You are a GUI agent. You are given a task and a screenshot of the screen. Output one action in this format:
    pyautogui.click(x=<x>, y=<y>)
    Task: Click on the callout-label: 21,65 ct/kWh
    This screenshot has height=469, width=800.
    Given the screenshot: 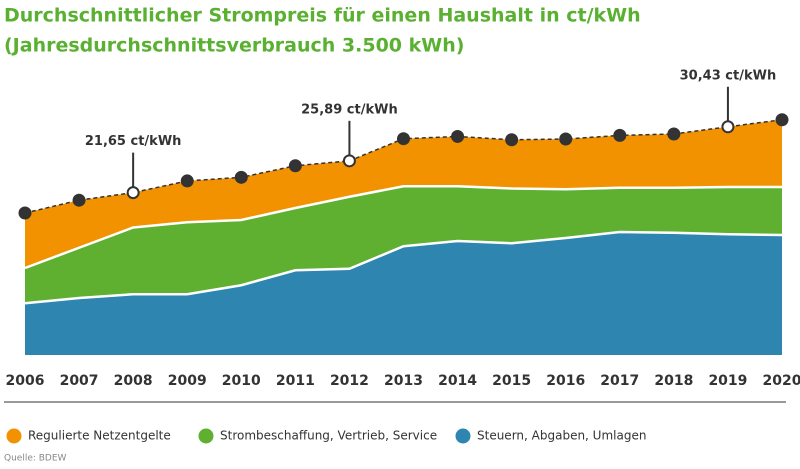 What is the action you would take?
    pyautogui.click(x=133, y=141)
    